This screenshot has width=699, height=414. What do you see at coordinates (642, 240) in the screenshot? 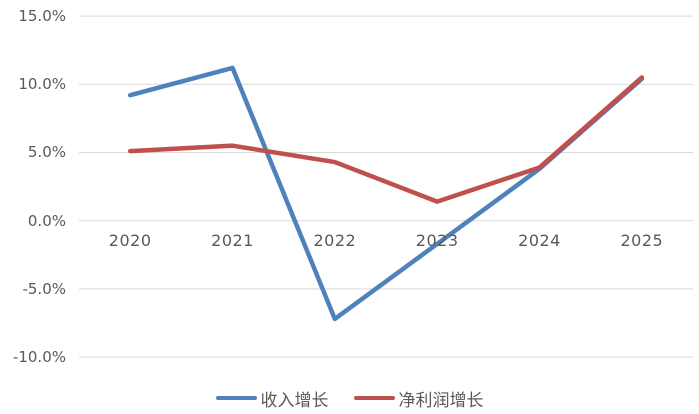
I see `x-tick-label: 2025` at bounding box center [642, 240].